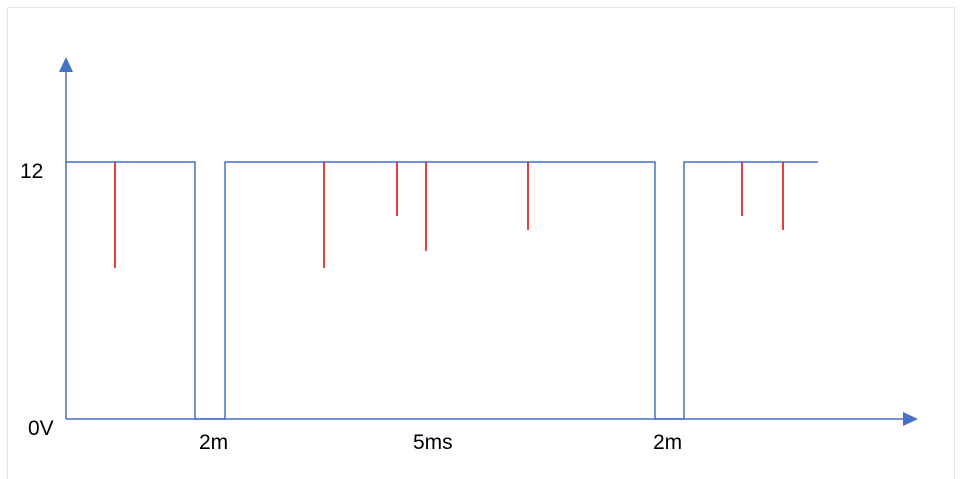  Describe the element at coordinates (41, 428) in the screenshot. I see `y-label-0v: 0V` at that location.